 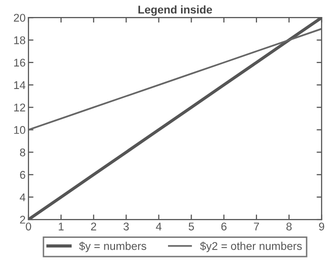 I want to click on x-tick-label: 4, so click(x=159, y=226).